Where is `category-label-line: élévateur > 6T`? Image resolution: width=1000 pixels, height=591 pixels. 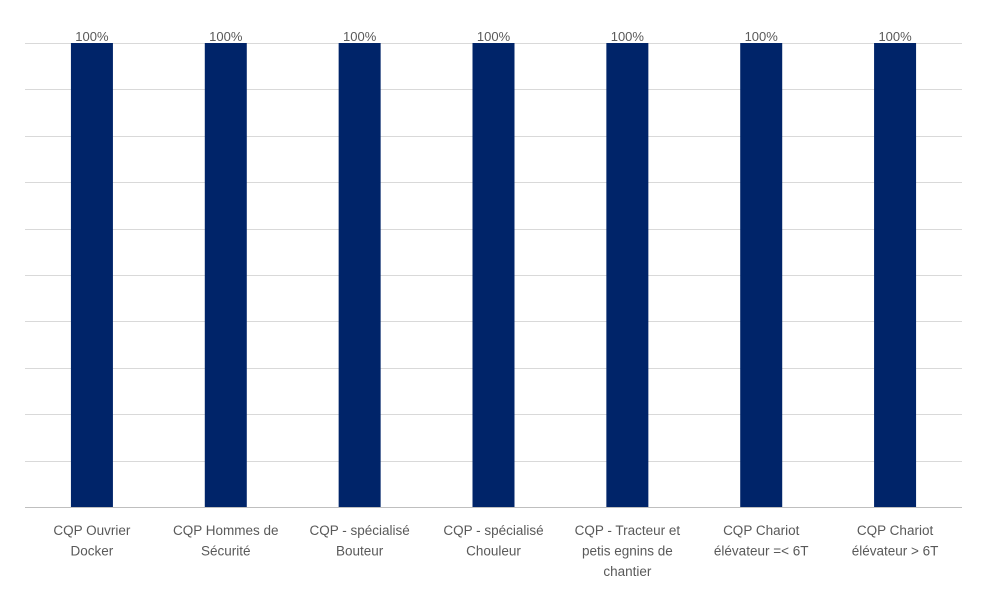 category-label-line: élévateur > 6T is located at coordinates (895, 551).